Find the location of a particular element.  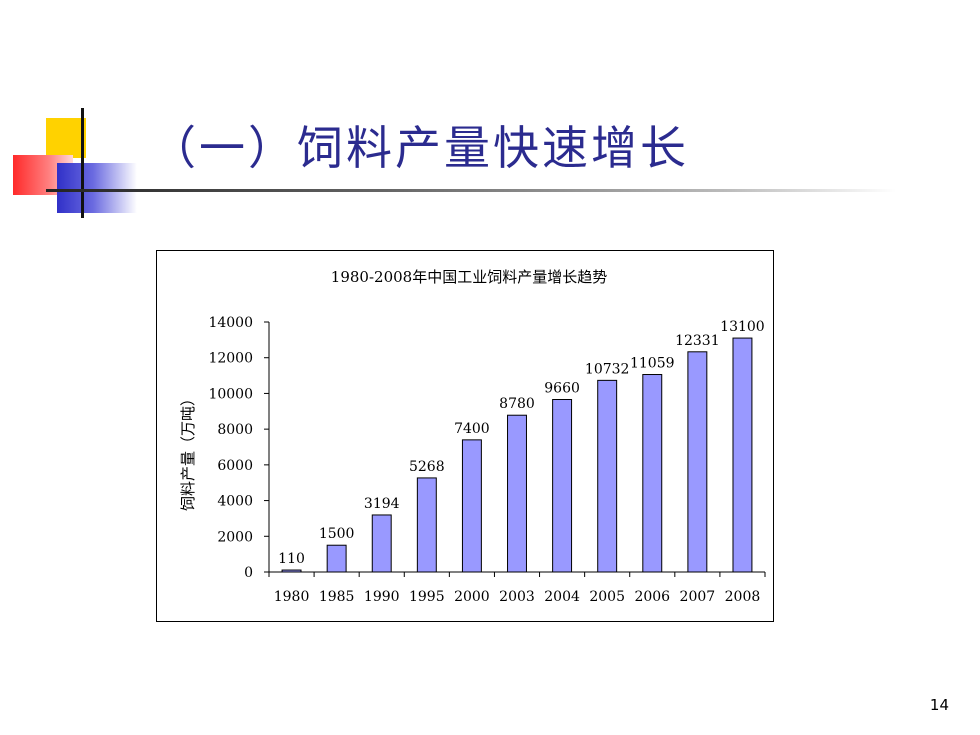

chart-title: 1980-2008年中国工业饲料产量增长趋势 is located at coordinates (469, 277).